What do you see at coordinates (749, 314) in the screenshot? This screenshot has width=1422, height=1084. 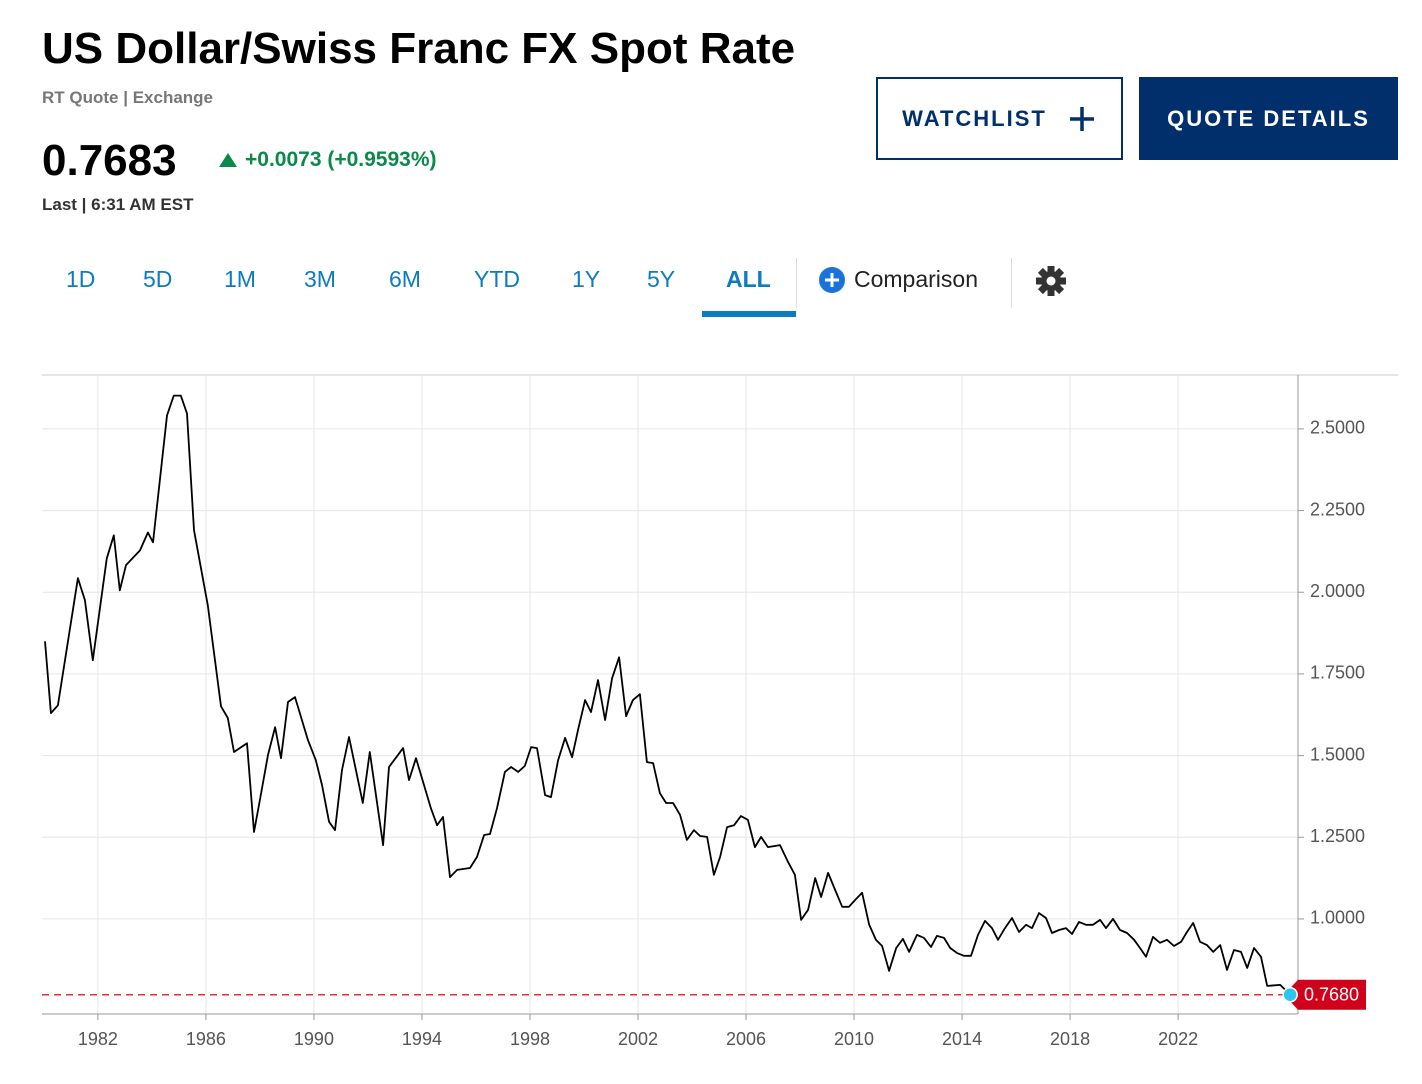 I see `active-tab-underline` at bounding box center [749, 314].